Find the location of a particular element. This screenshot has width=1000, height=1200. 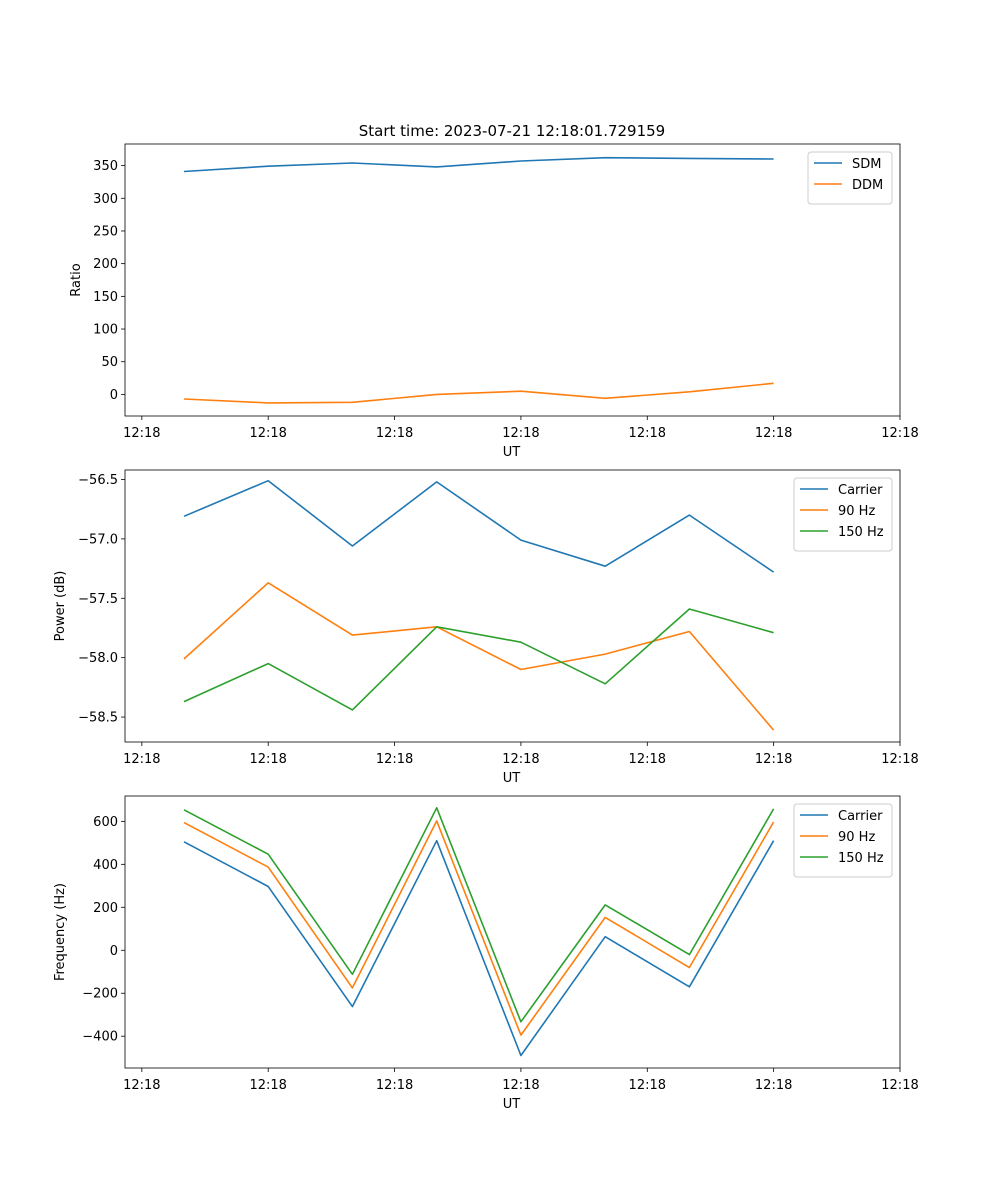

series-line-sdm is located at coordinates (478, 164).